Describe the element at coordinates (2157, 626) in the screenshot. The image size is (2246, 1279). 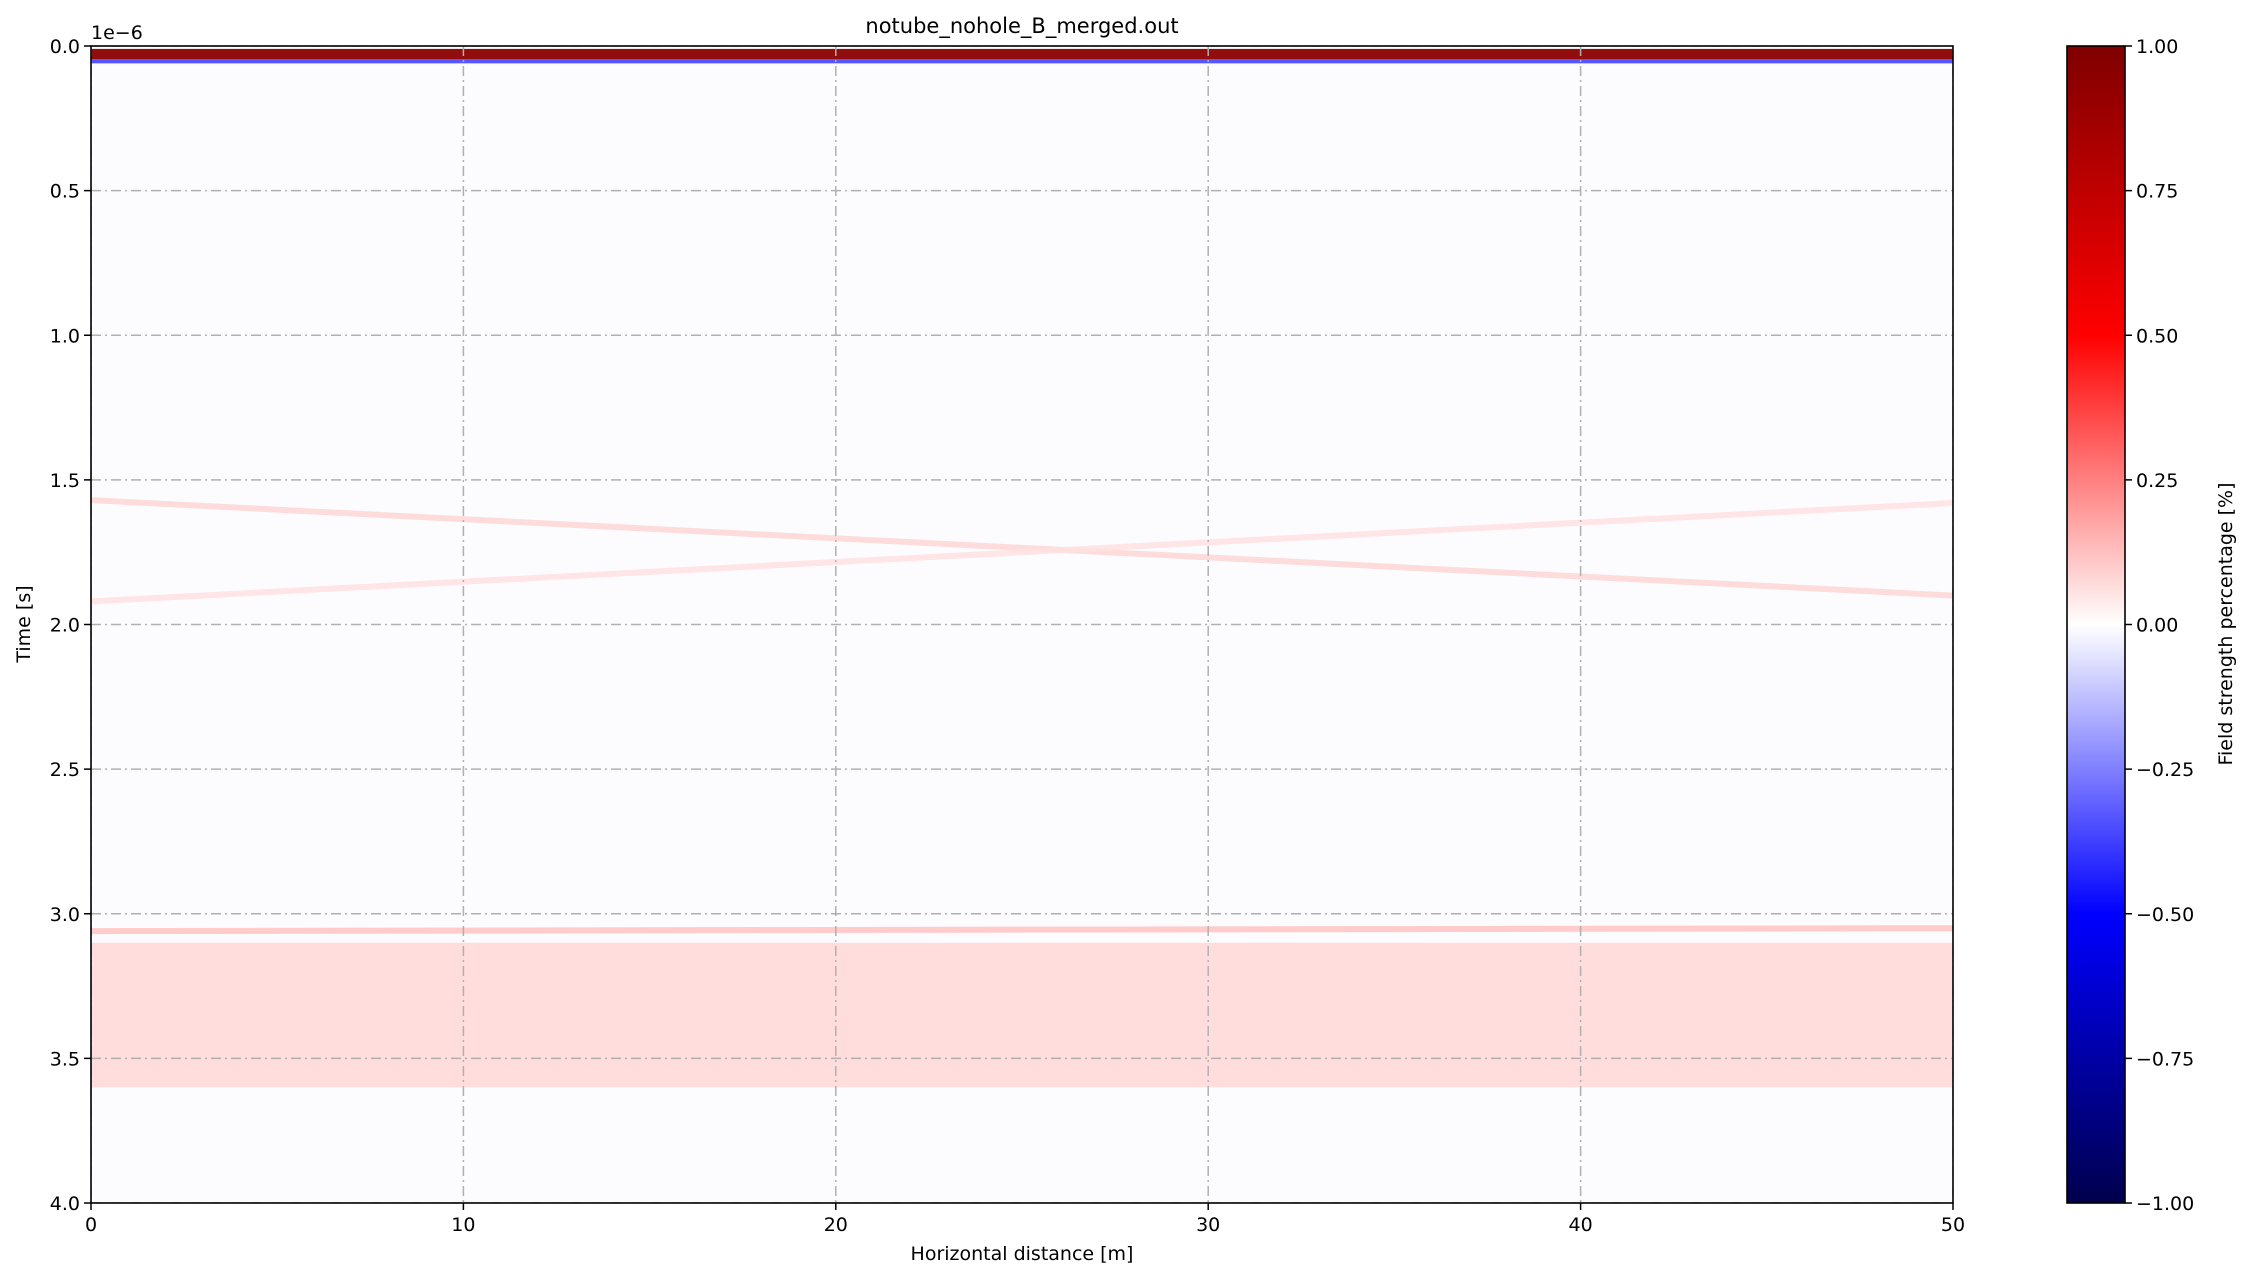
I see `colorbar-tick-label: 0.00` at that location.